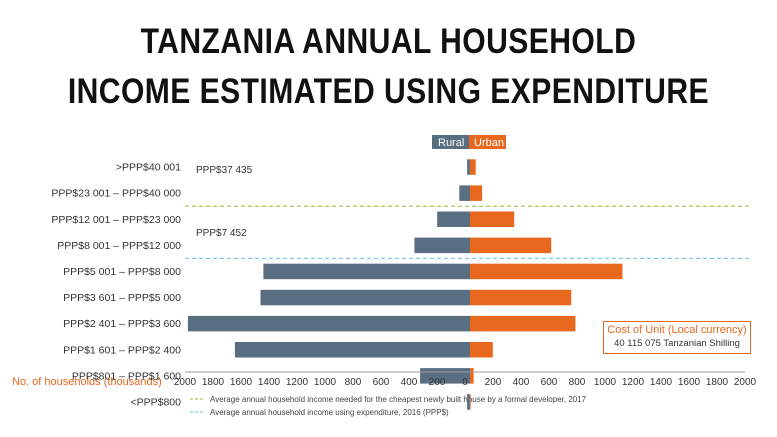 The width and height of the screenshot is (777, 437). Describe the element at coordinates (224, 170) in the screenshot. I see `house-price-ref-label: PPP$37 435` at that location.